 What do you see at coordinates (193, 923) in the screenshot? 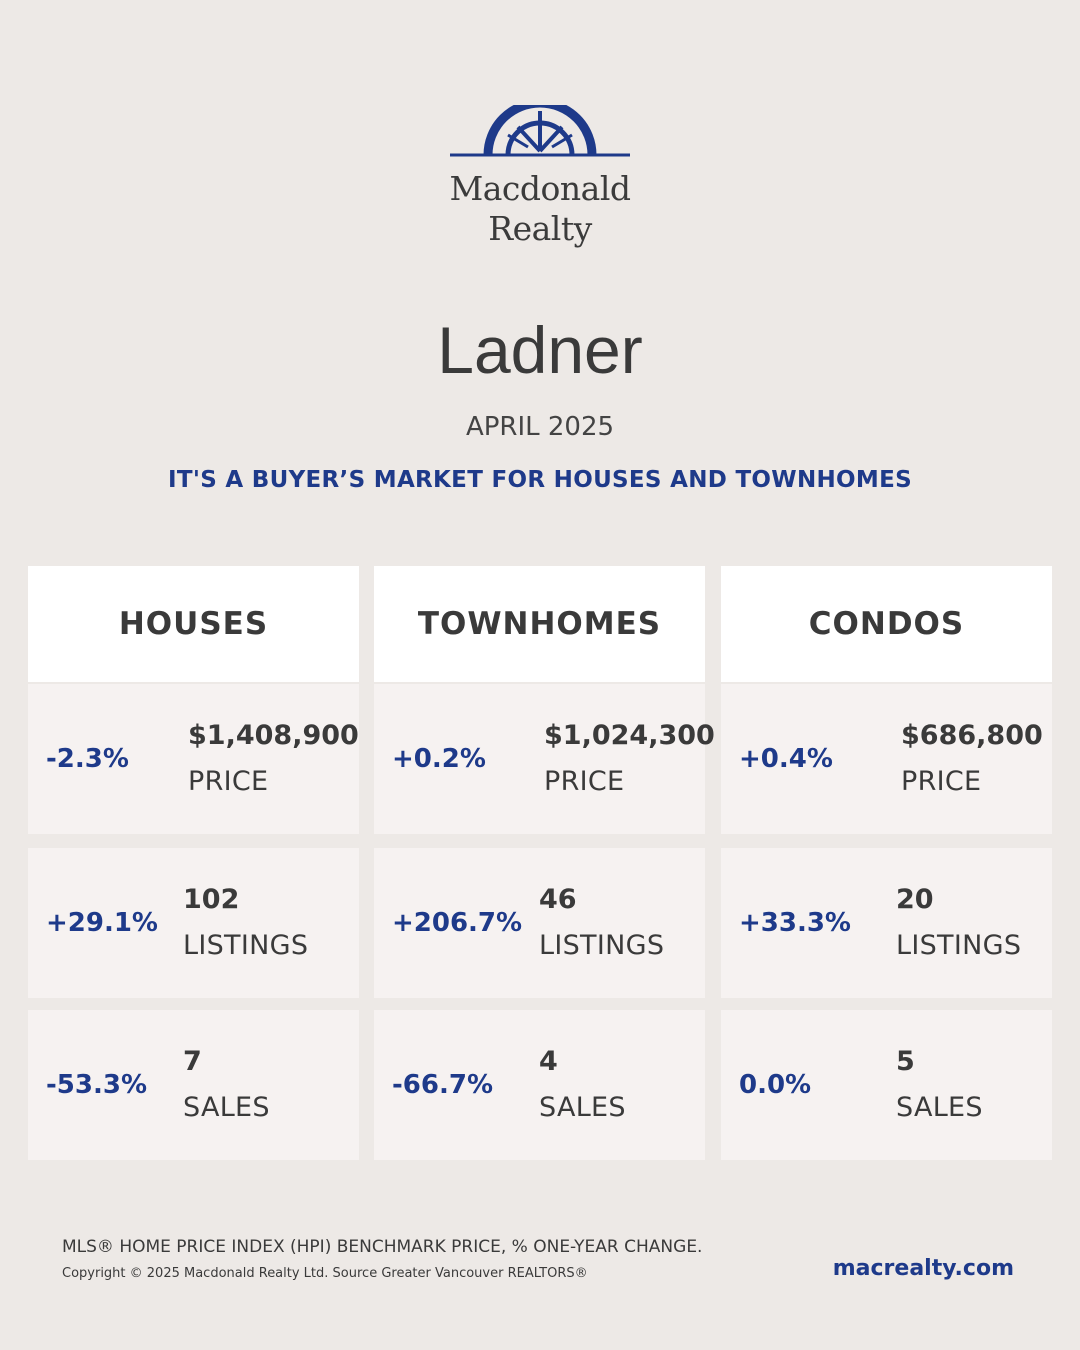
I see `listings-card: +29.1% 102 LISTINGS` at bounding box center [193, 923].